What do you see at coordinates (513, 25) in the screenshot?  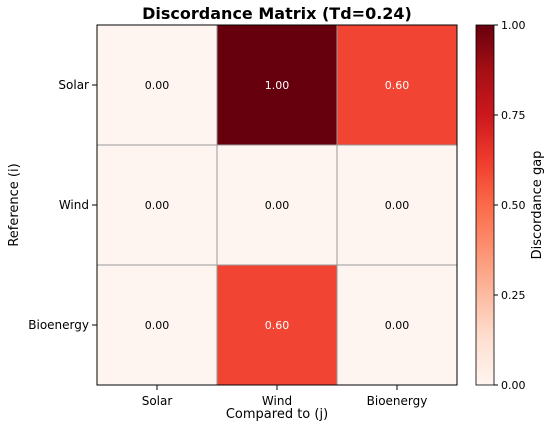 I see `colorbar-tick-label: 1.00` at bounding box center [513, 25].